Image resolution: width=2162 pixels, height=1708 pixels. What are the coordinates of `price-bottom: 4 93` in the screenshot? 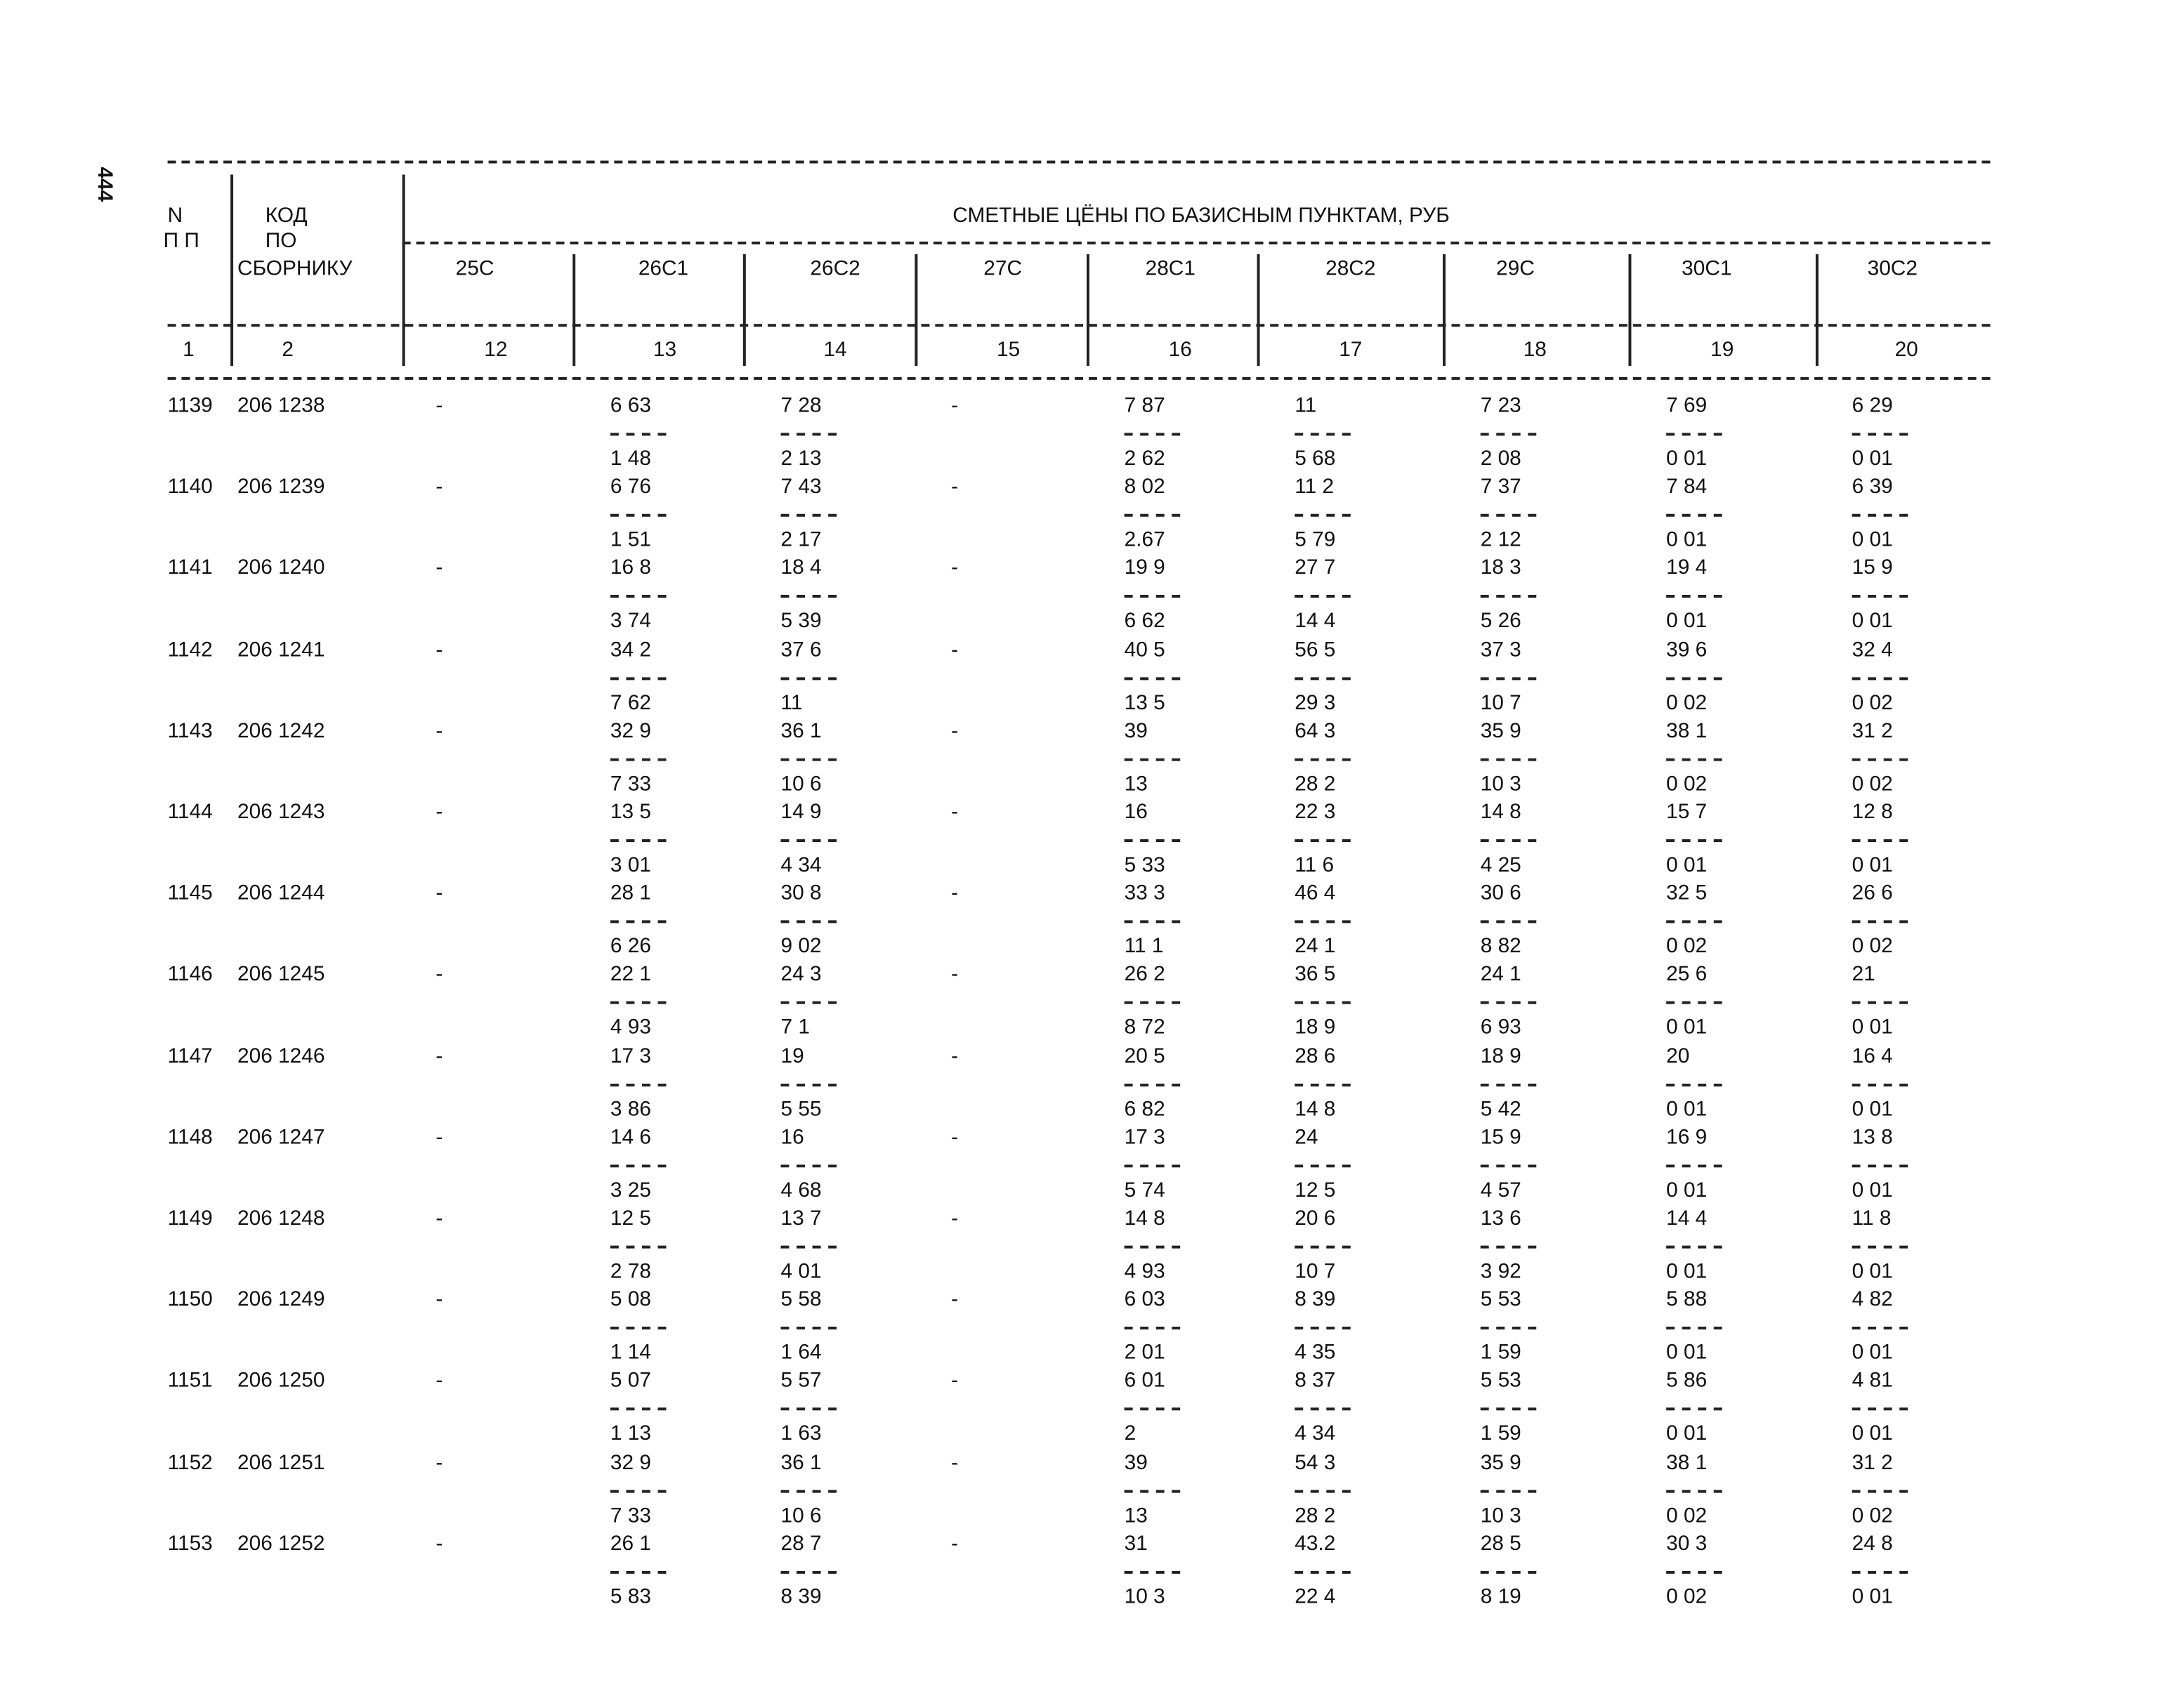 It's located at (1144, 1271).